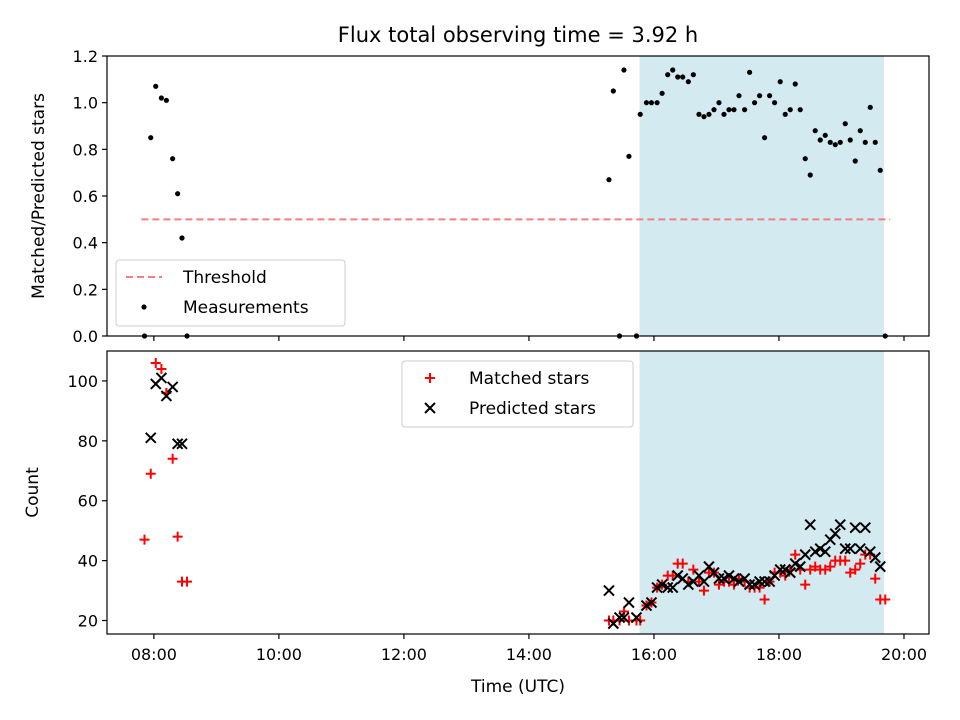 This screenshot has width=960, height=720. I want to click on legend: Matched stars Predicted stars, so click(517, 394).